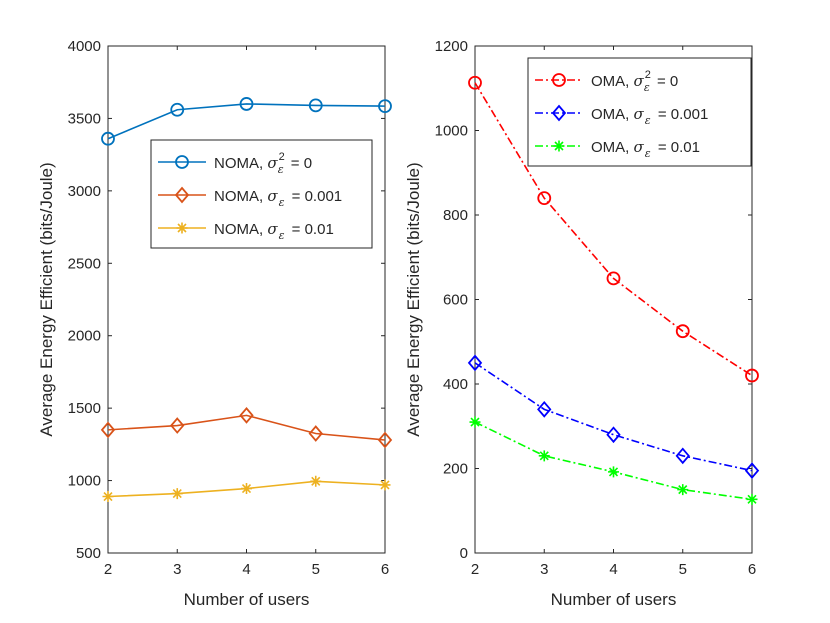 Image resolution: width=830 pixels, height=623 pixels. I want to click on y-tick-label: 3000, so click(84, 191).